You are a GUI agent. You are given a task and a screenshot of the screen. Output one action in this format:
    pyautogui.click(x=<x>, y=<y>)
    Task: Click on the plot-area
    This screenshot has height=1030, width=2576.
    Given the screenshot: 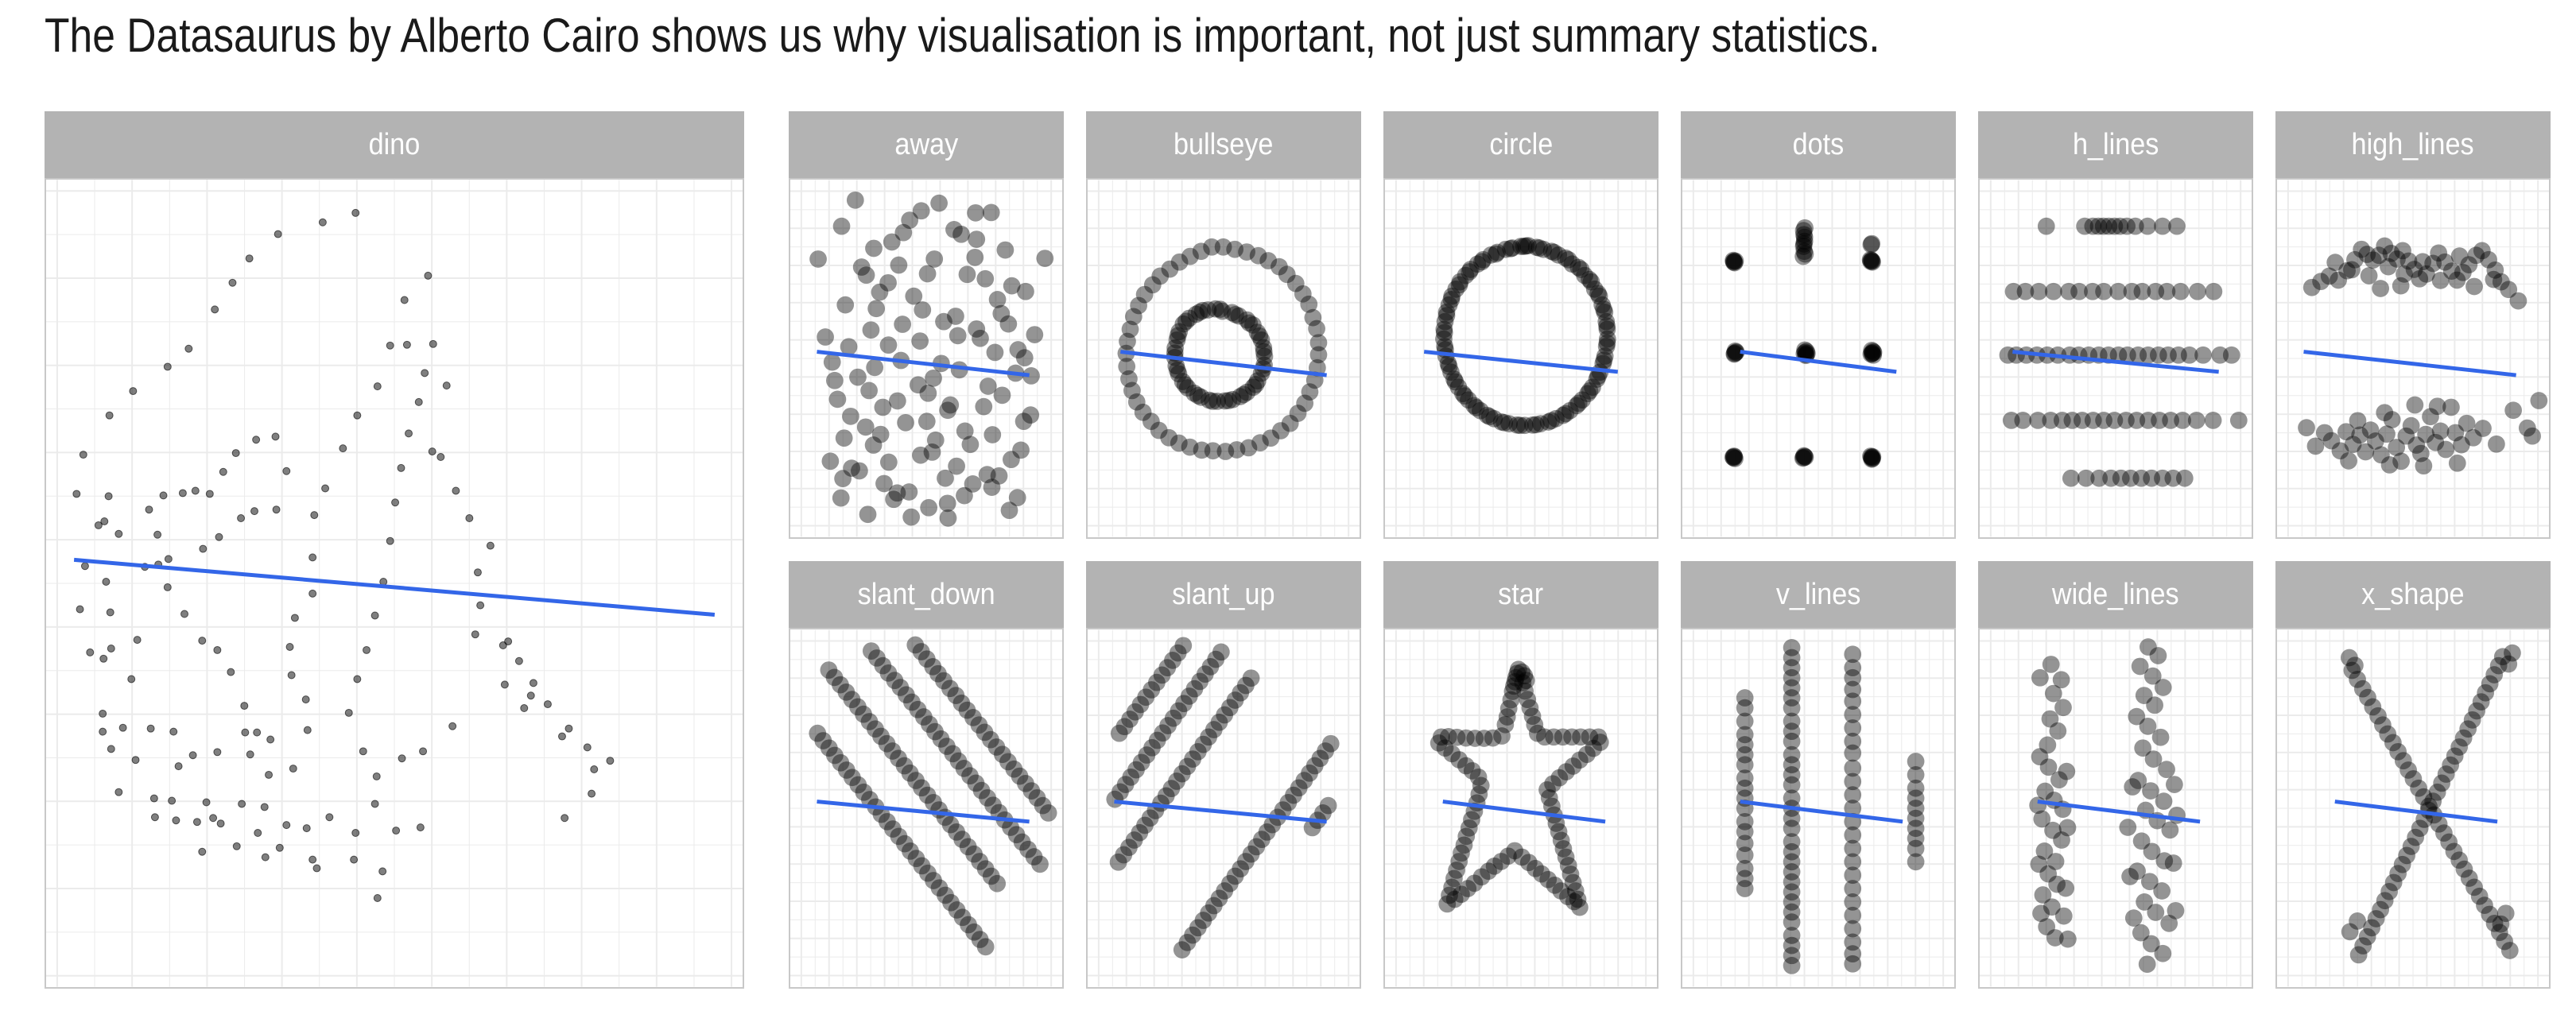 What is the action you would take?
    pyautogui.click(x=1223, y=808)
    